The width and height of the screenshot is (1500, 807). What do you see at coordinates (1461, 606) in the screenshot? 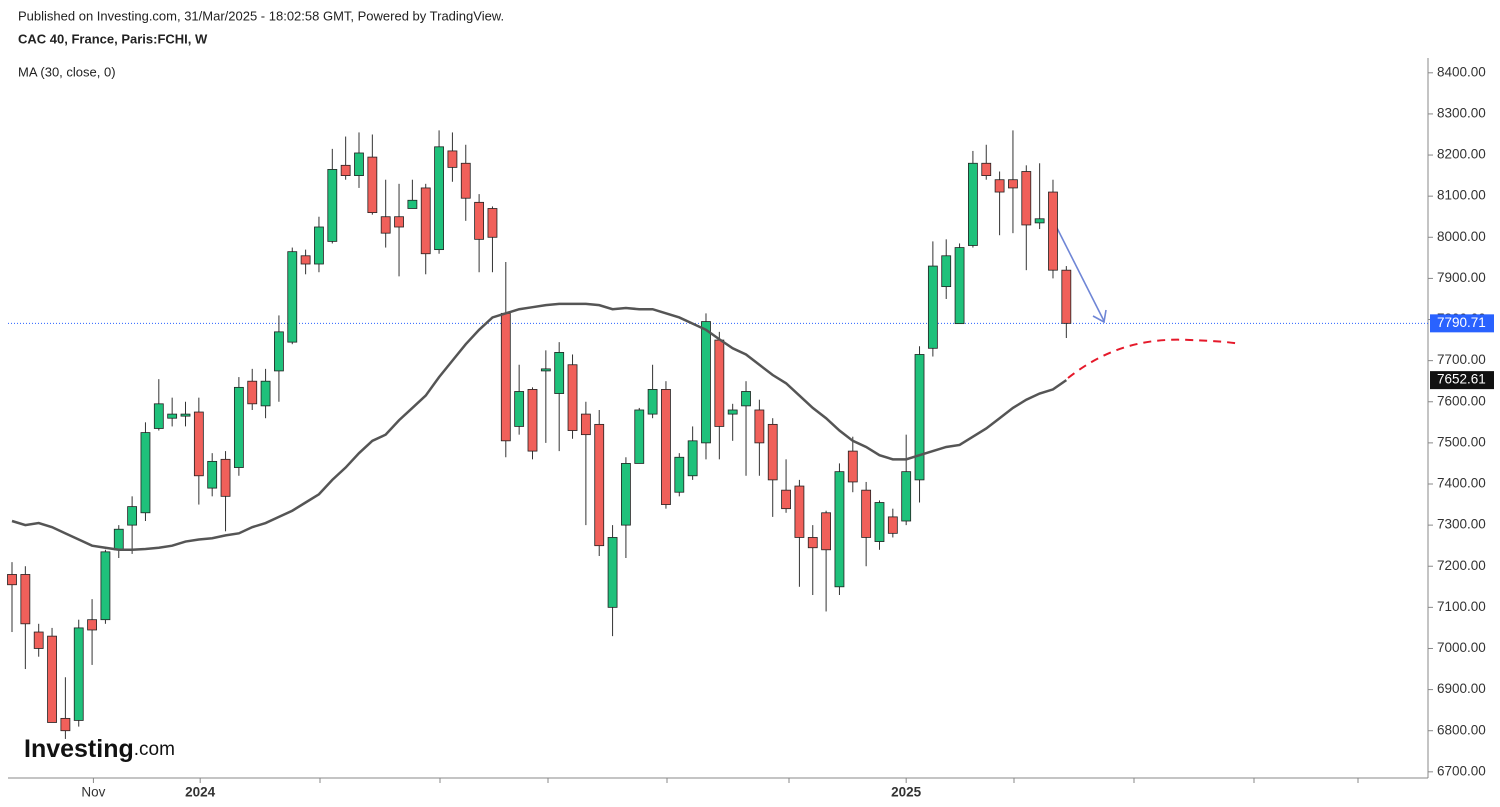
I see `y-tick-label: 7100.00` at bounding box center [1461, 606].